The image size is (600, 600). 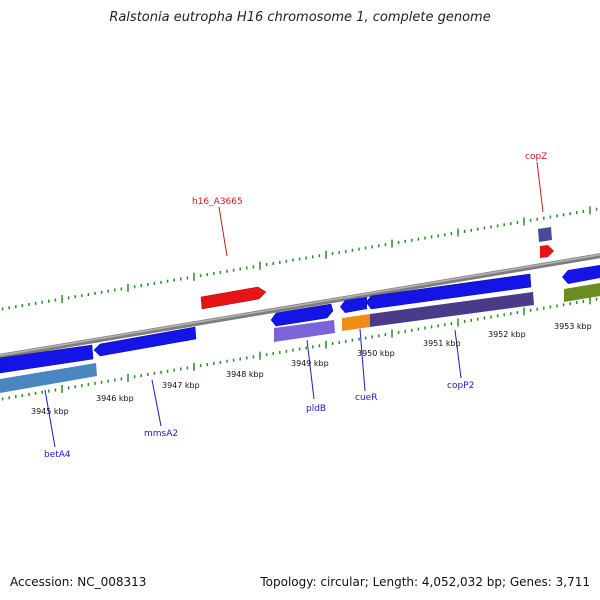 I want to click on scale-label: 3950 kbp, so click(x=376, y=353).